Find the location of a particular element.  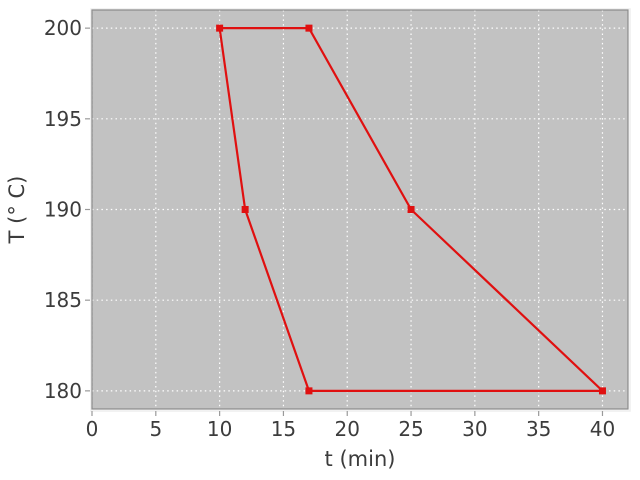

y-tick-label: 195 is located at coordinates (63, 119).